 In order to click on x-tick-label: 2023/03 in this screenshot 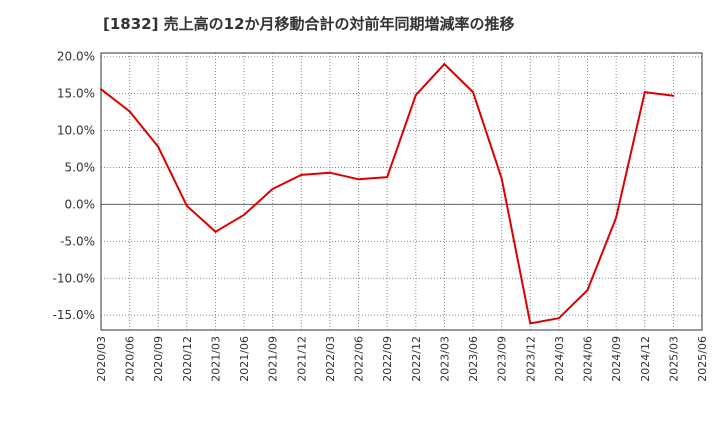, I will do `click(444, 359)`.